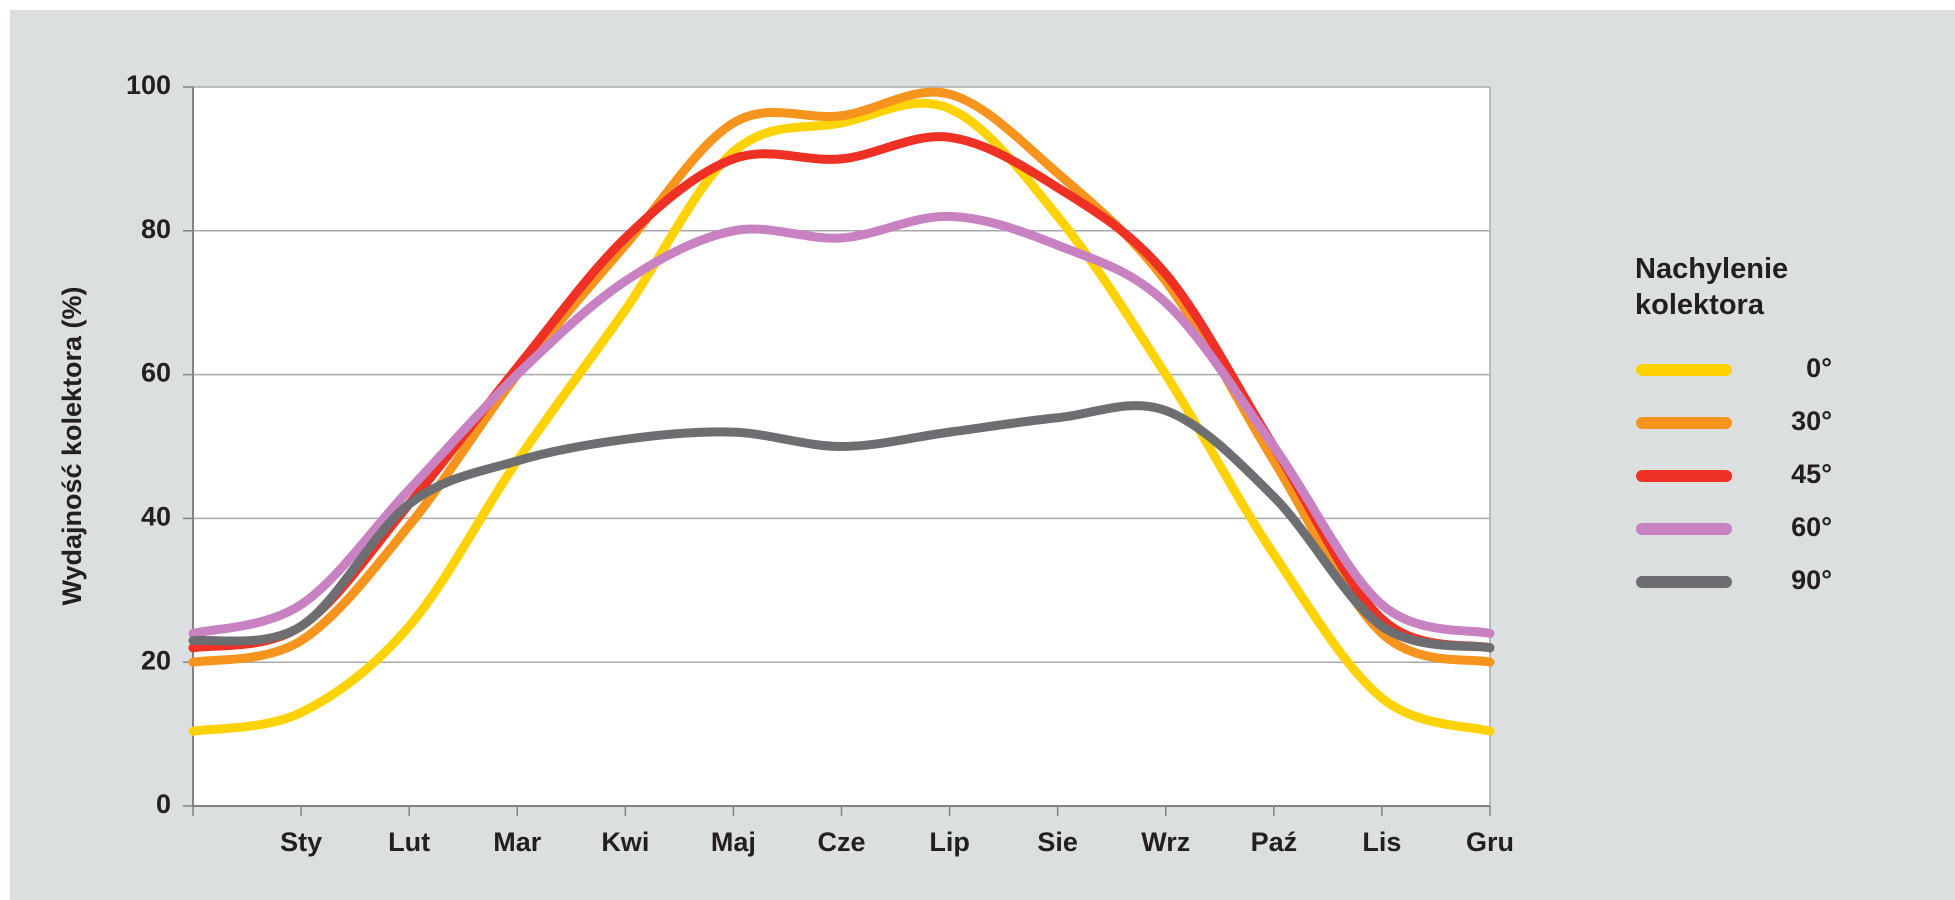  Describe the element at coordinates (156, 517) in the screenshot. I see `y-tick-label: 40` at that location.